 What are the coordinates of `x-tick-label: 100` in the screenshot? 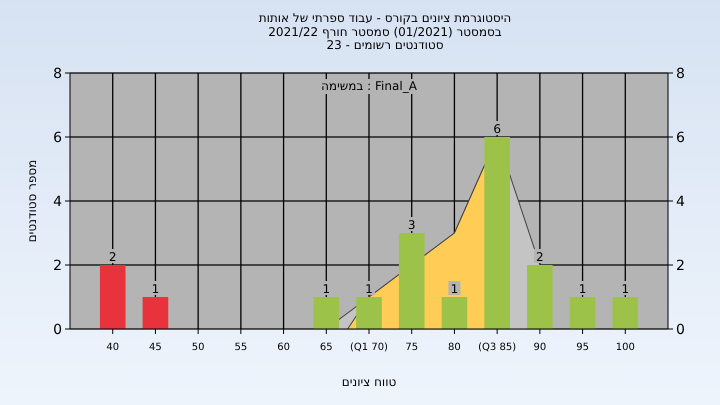 It's located at (625, 347).